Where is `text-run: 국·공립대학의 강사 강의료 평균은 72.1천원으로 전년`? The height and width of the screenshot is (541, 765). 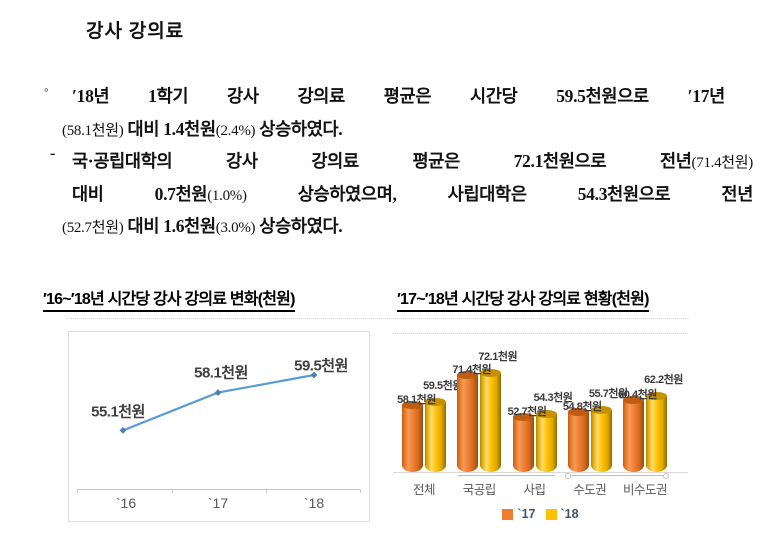
text-run: 국·공립대학의 강사 강의료 평균은 72.1천원으로 전년 is located at coordinates (382, 161).